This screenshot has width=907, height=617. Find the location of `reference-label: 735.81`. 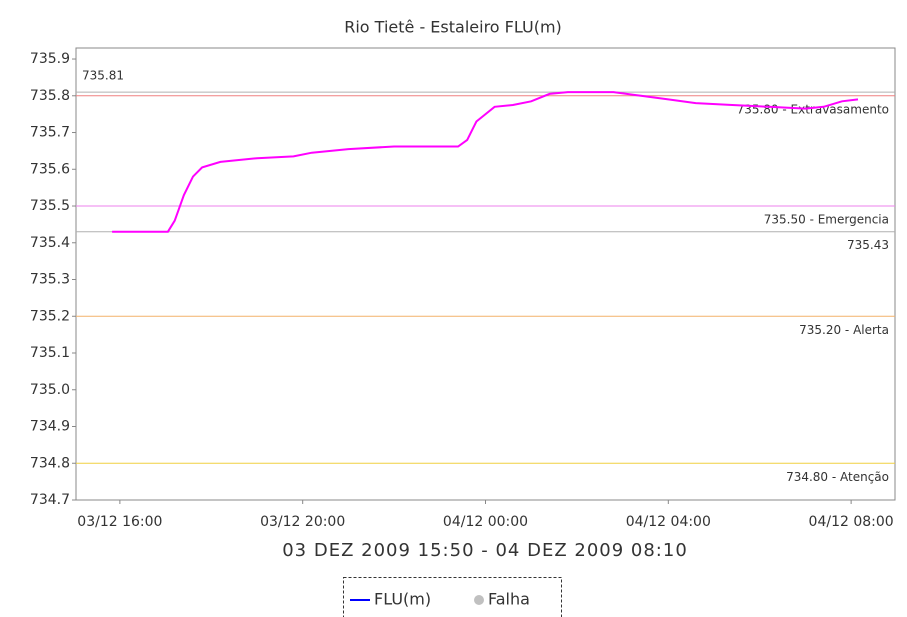

reference-label: 735.81 is located at coordinates (103, 76).